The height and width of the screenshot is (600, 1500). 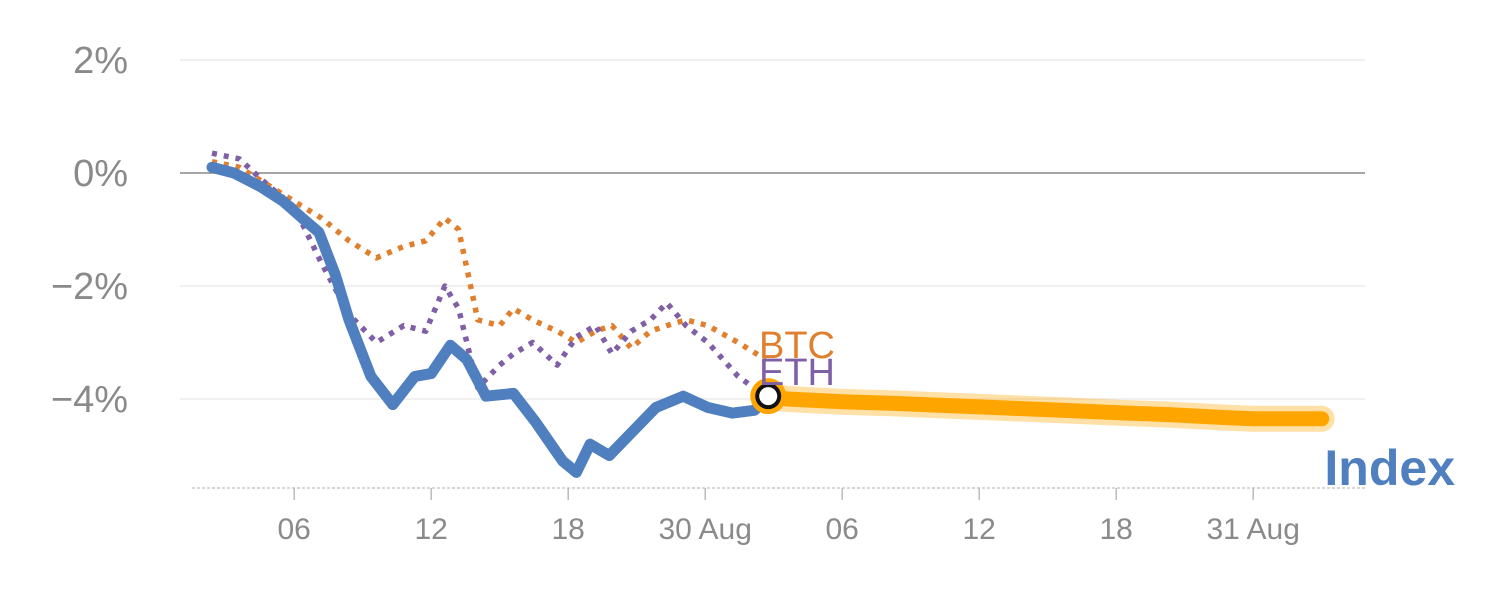 I want to click on series-line-btc, so click(x=489, y=260).